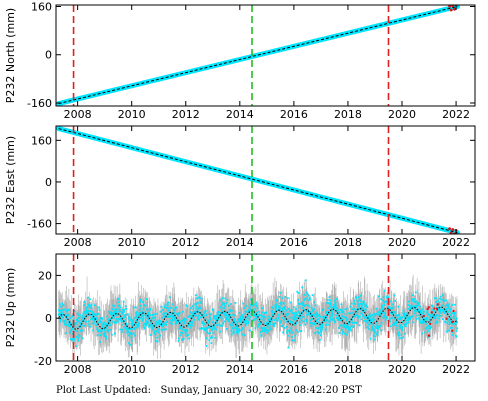 This screenshot has width=488, height=401. I want to click on outlier-point, so click(423, 315).